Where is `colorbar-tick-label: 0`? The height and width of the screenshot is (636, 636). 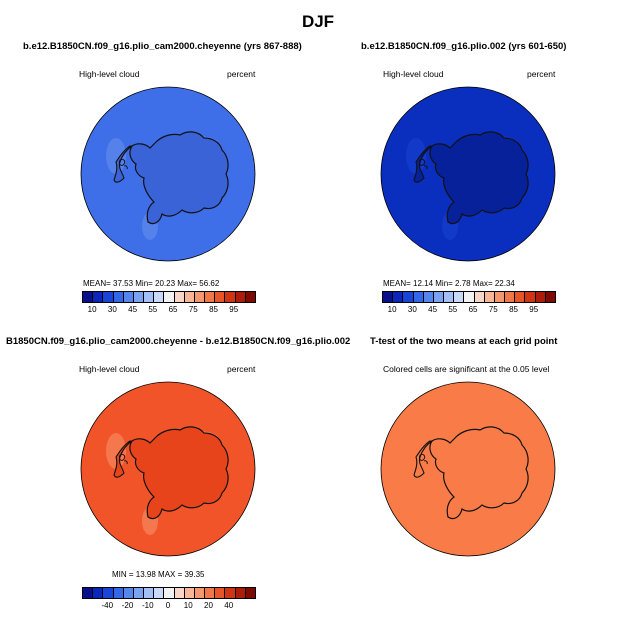
colorbar-tick-label: 0 is located at coordinates (168, 605).